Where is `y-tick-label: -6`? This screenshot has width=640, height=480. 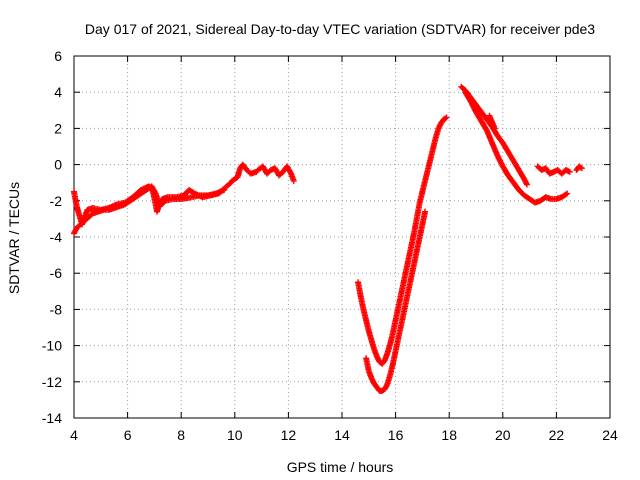
y-tick-label: -6 is located at coordinates (56, 273).